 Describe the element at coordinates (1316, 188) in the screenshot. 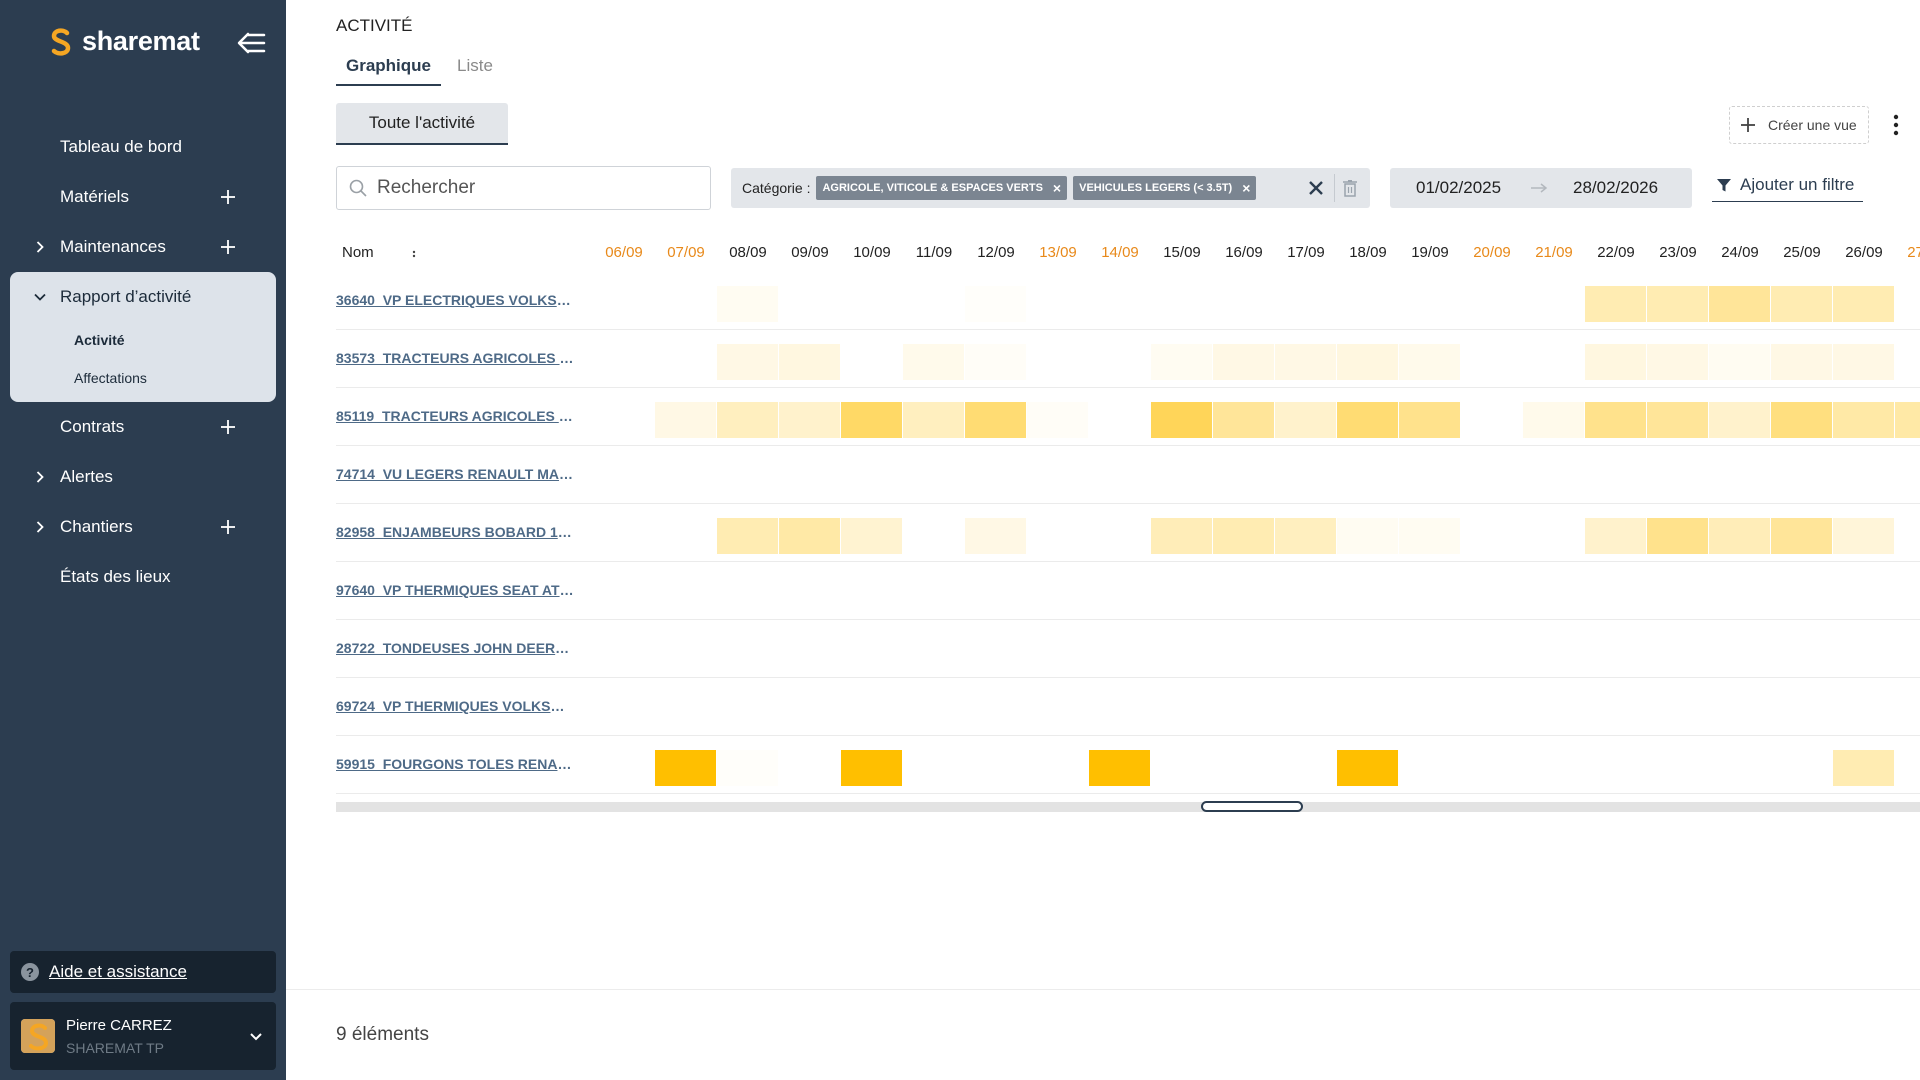

I see `clear-filter-icon` at that location.